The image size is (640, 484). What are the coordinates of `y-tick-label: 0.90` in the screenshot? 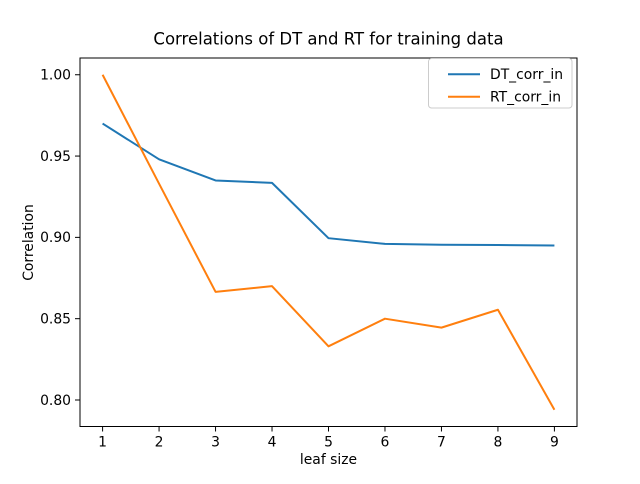 It's located at (55, 238).